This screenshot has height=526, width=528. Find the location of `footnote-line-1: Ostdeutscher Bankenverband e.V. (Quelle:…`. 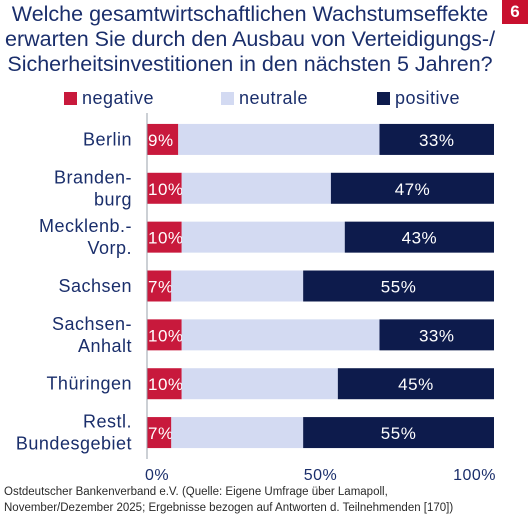

footnote-line-1: Ostdeutscher Bankenverband e.V. (Quelle:… is located at coordinates (196, 492).